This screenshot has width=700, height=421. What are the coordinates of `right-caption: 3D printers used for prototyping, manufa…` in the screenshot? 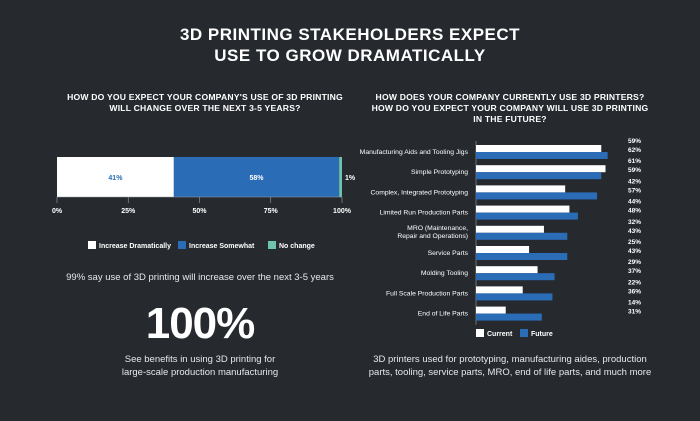 It's located at (510, 366).